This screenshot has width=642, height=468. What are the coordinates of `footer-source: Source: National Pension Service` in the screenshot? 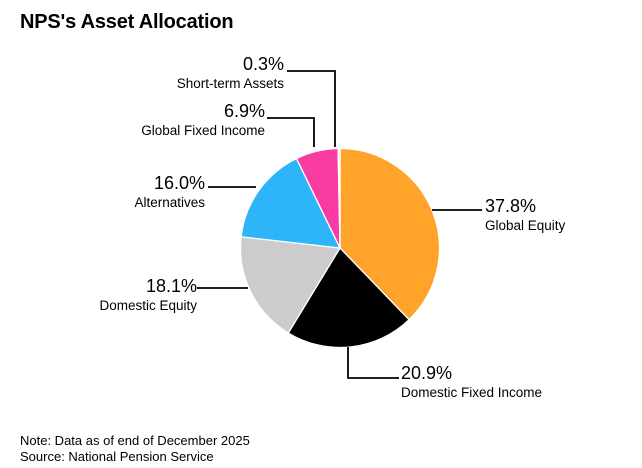 It's located at (117, 456).